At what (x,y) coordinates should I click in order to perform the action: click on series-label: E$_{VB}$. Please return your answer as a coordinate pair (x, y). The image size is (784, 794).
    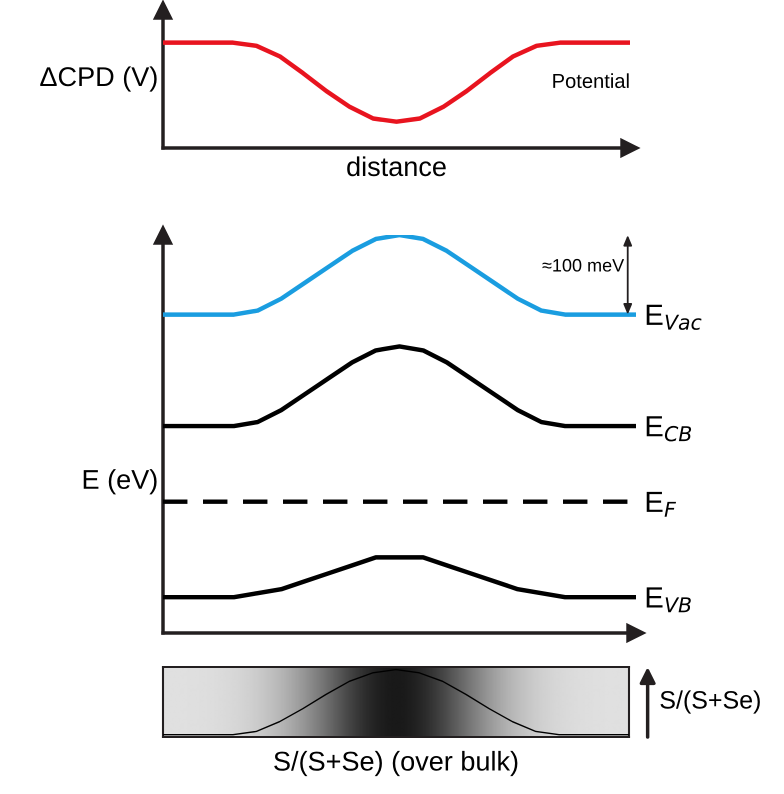
    Looking at the image, I should click on (668, 599).